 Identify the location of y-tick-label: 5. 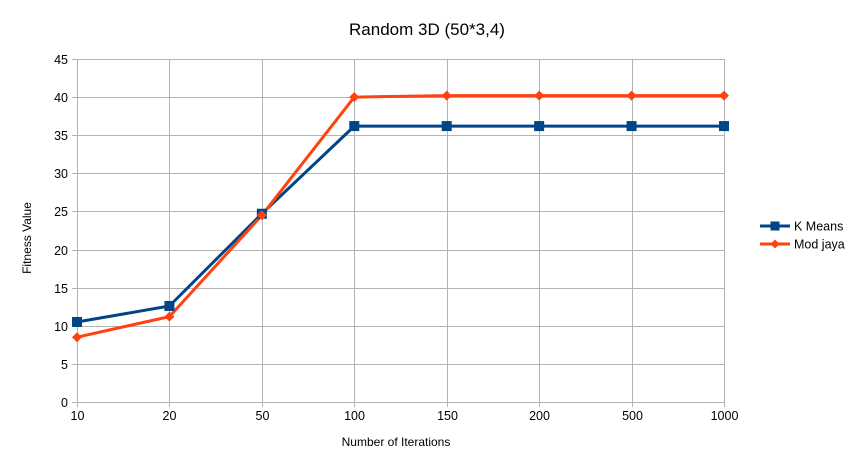
(64, 365).